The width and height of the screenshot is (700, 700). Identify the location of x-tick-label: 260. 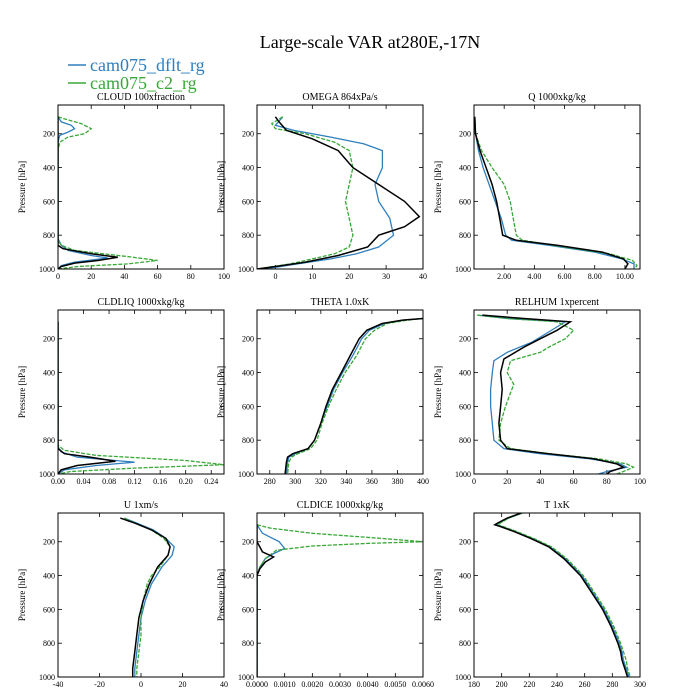
(585, 684).